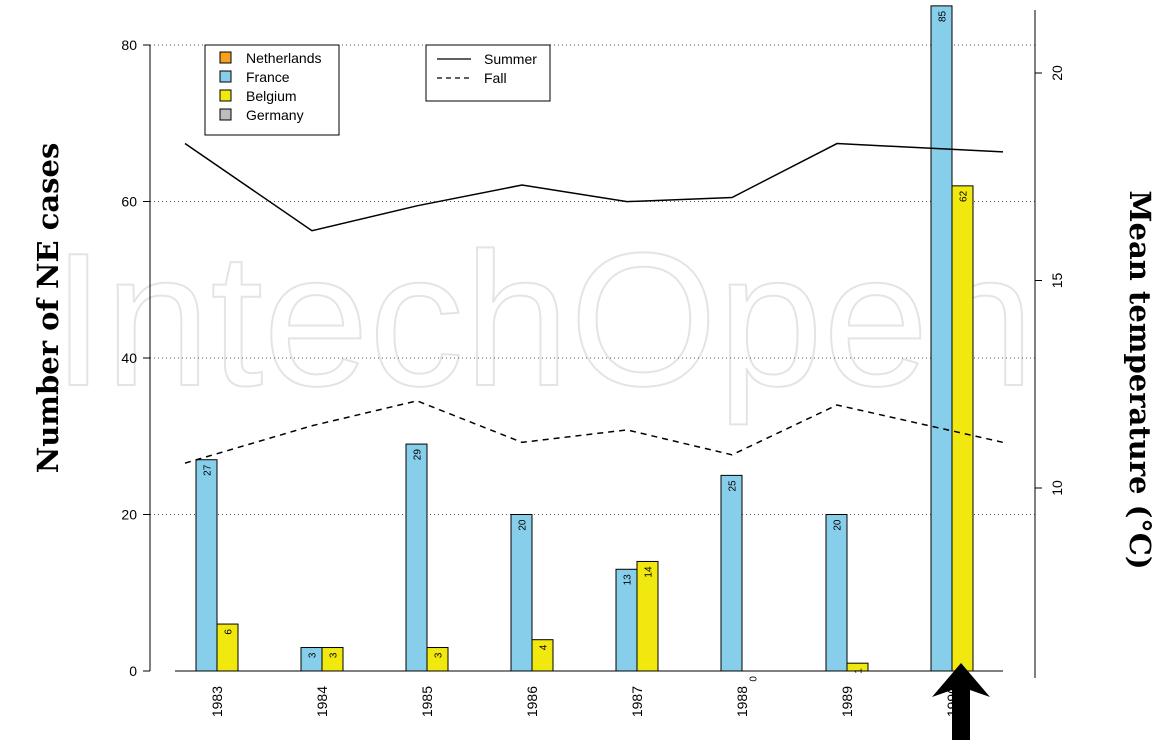 This screenshot has height=744, width=1171. What do you see at coordinates (649, 572) in the screenshot?
I see `data-label: 14` at bounding box center [649, 572].